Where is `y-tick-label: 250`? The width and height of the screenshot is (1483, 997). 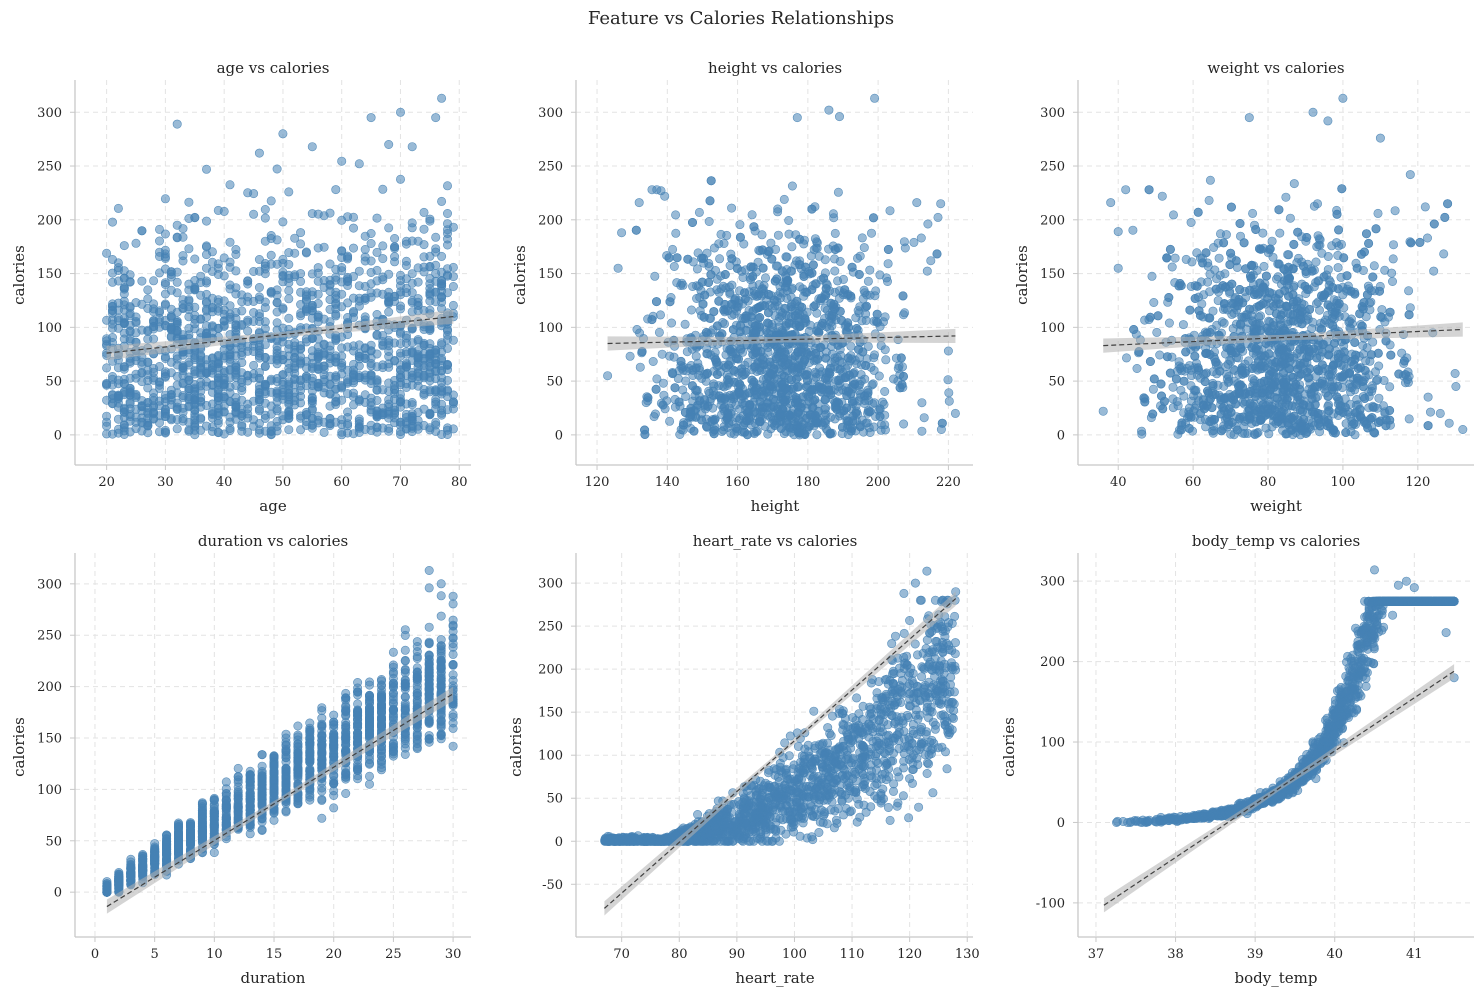 y-tick-label: 250 is located at coordinates (550, 167).